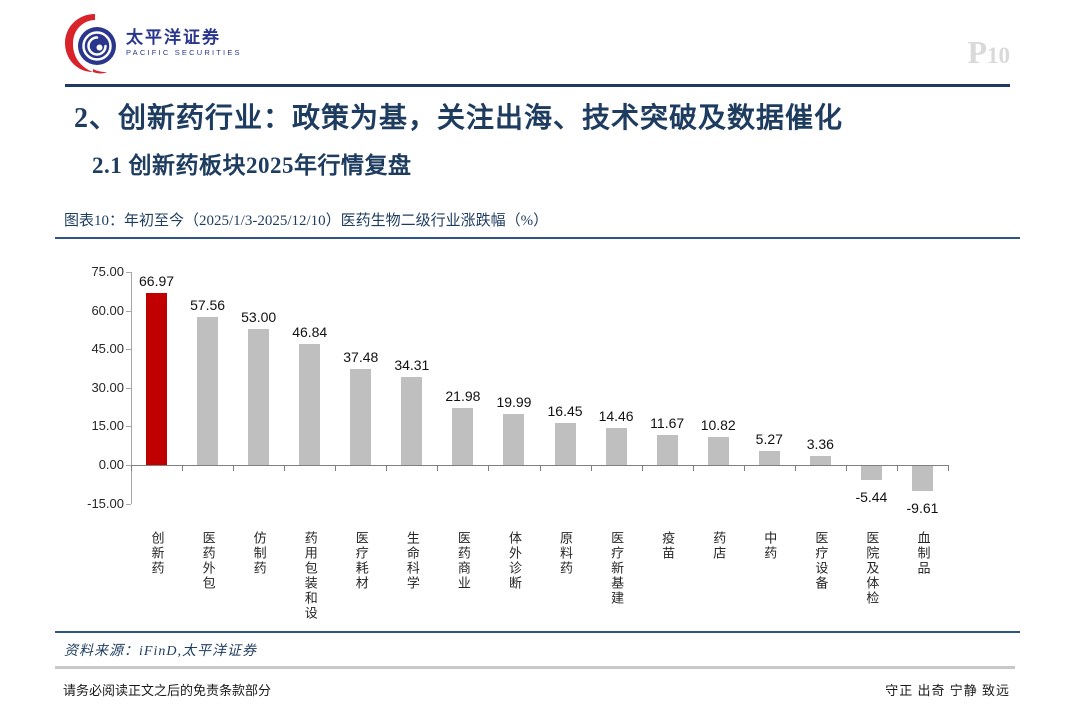  What do you see at coordinates (208, 561) in the screenshot?
I see `bar-category-label: 医药外包` at bounding box center [208, 561].